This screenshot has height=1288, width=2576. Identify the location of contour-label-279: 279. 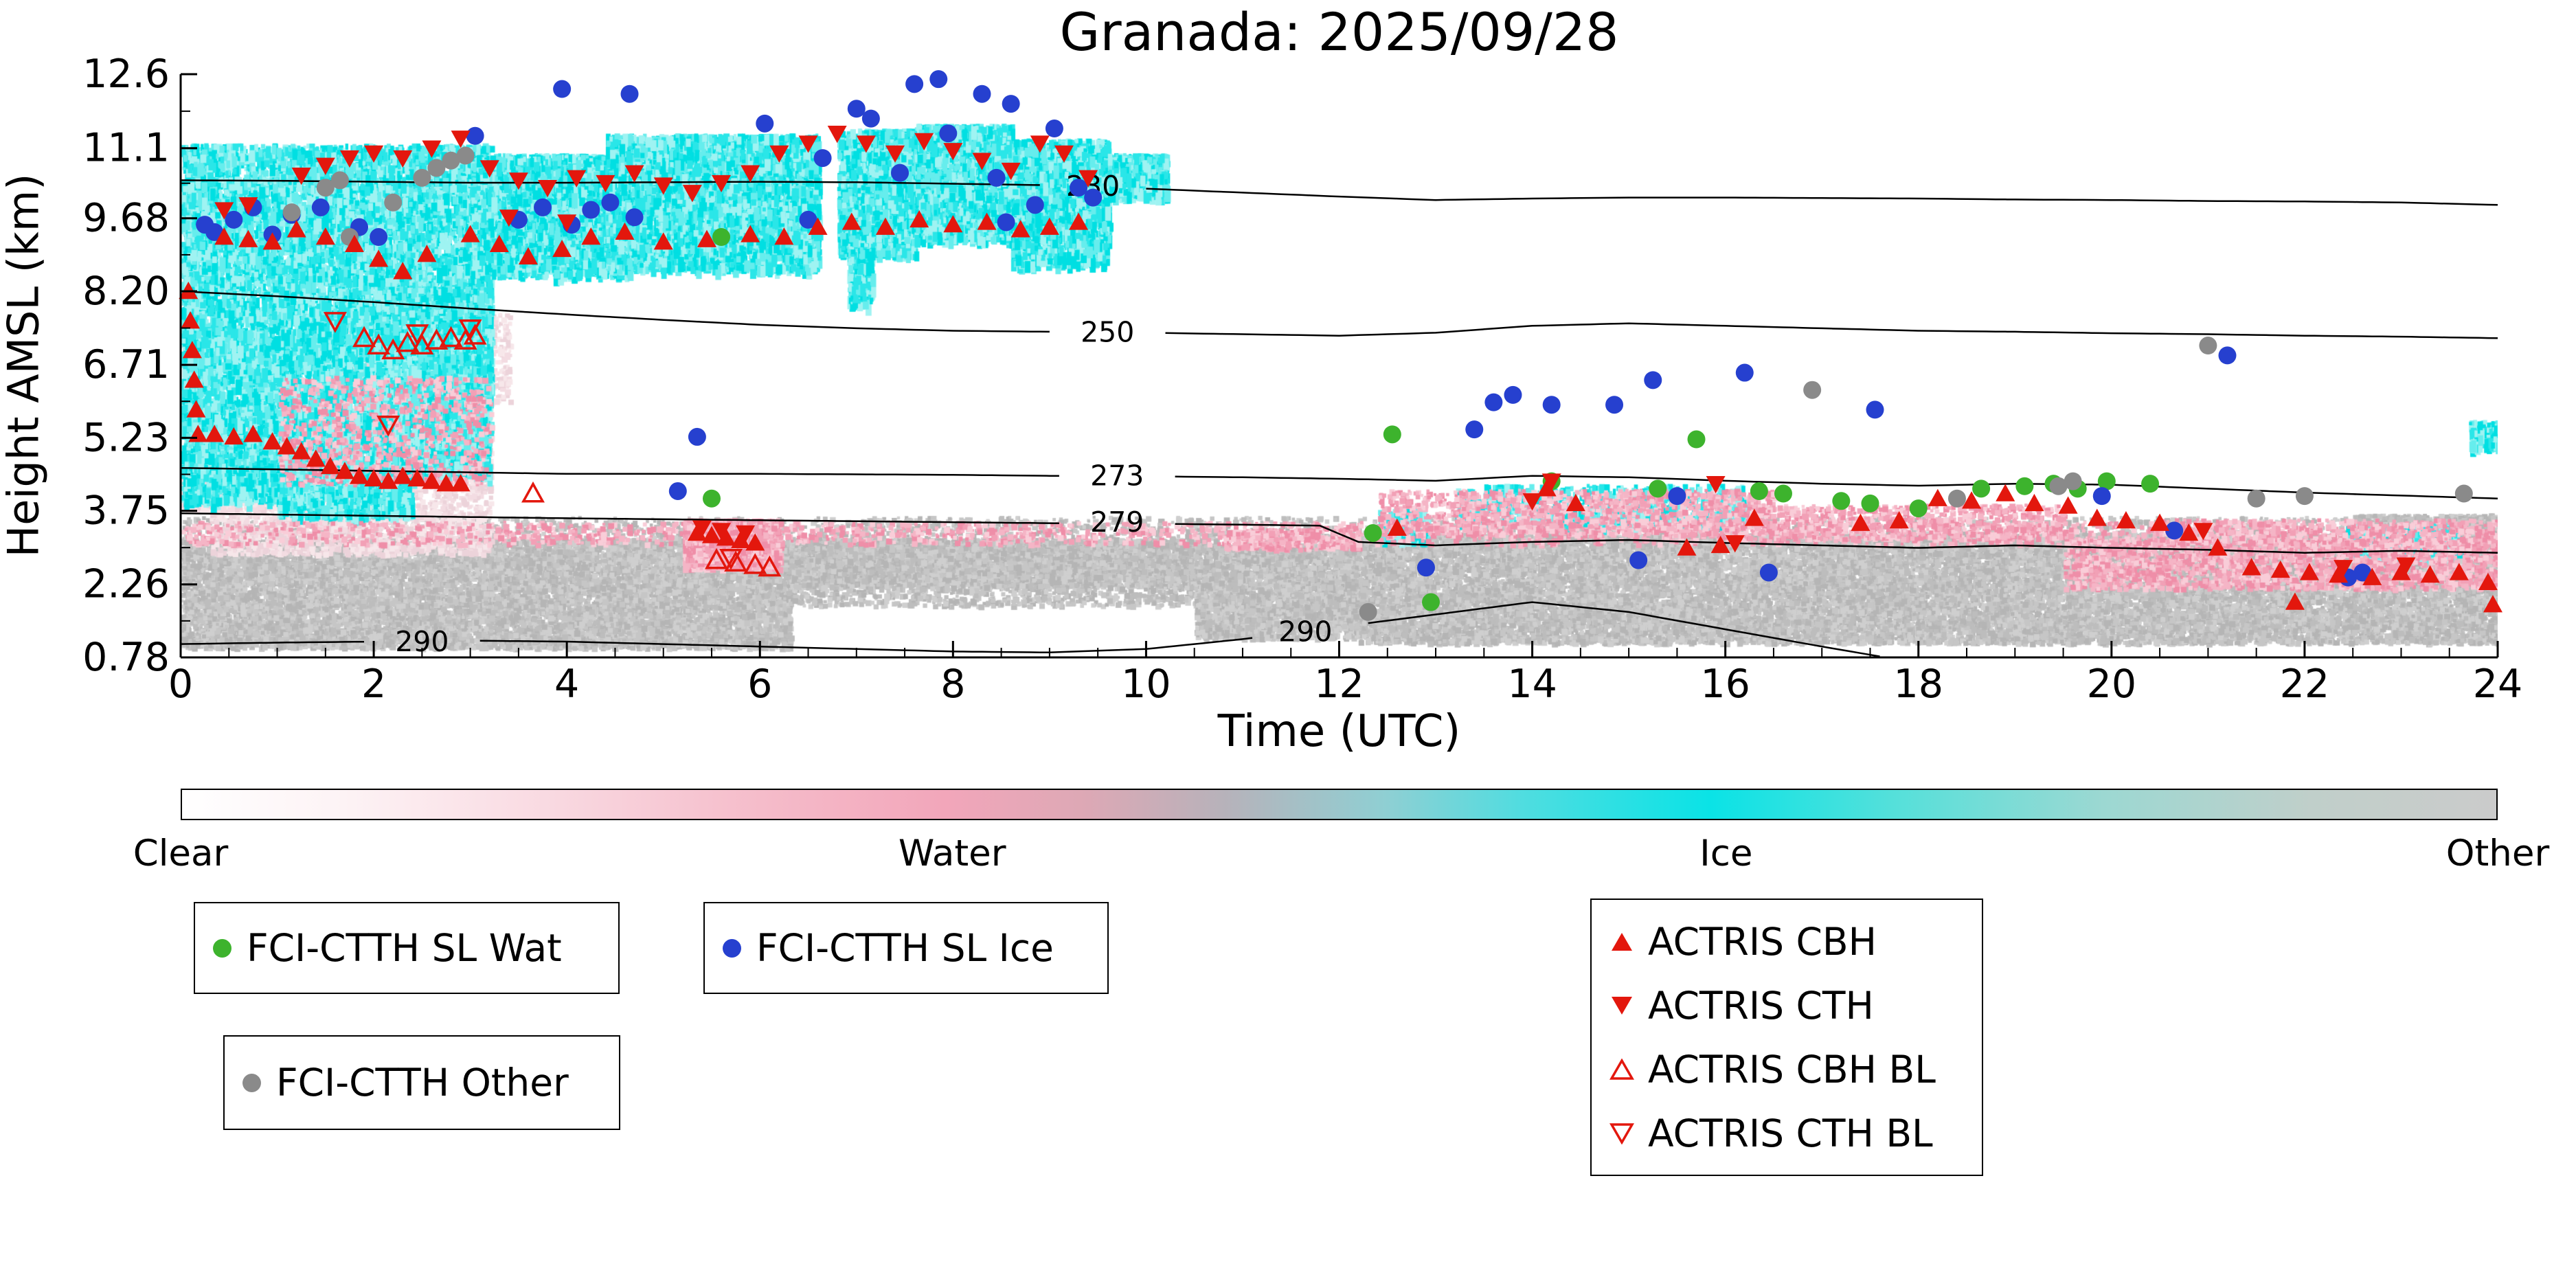
(1117, 522).